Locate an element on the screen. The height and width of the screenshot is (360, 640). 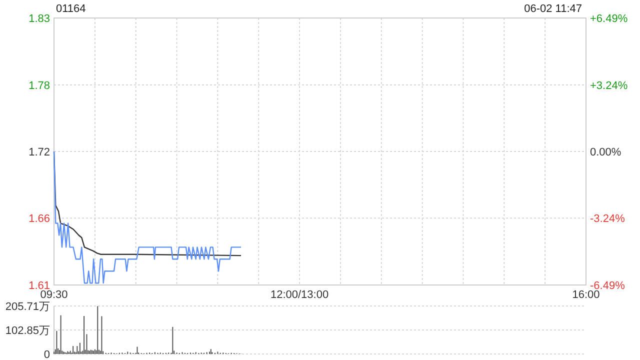
y2-tick-label: +3.24% is located at coordinates (609, 86).